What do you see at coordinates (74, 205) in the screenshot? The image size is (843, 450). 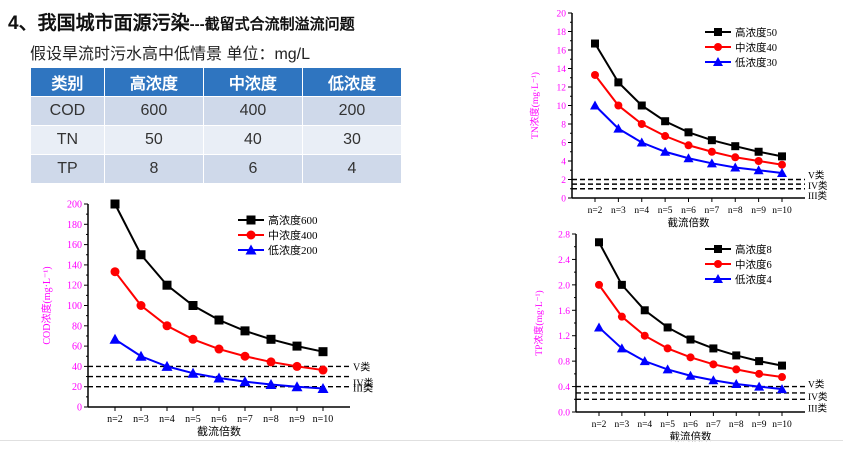 I see `y-tick-label: 200` at bounding box center [74, 205].